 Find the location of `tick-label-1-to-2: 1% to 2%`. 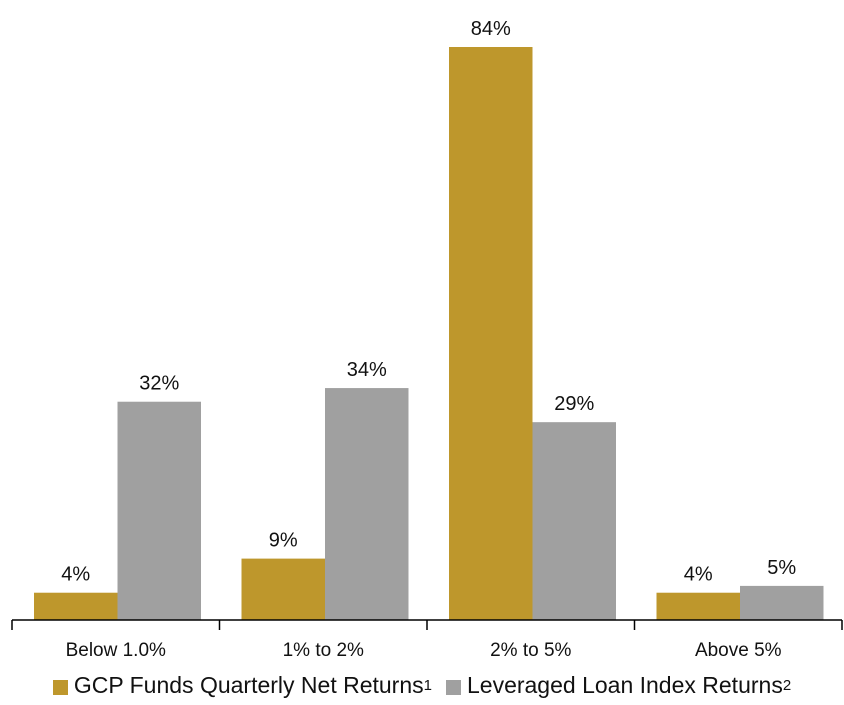

tick-label-1-to-2: 1% to 2% is located at coordinates (323, 650).